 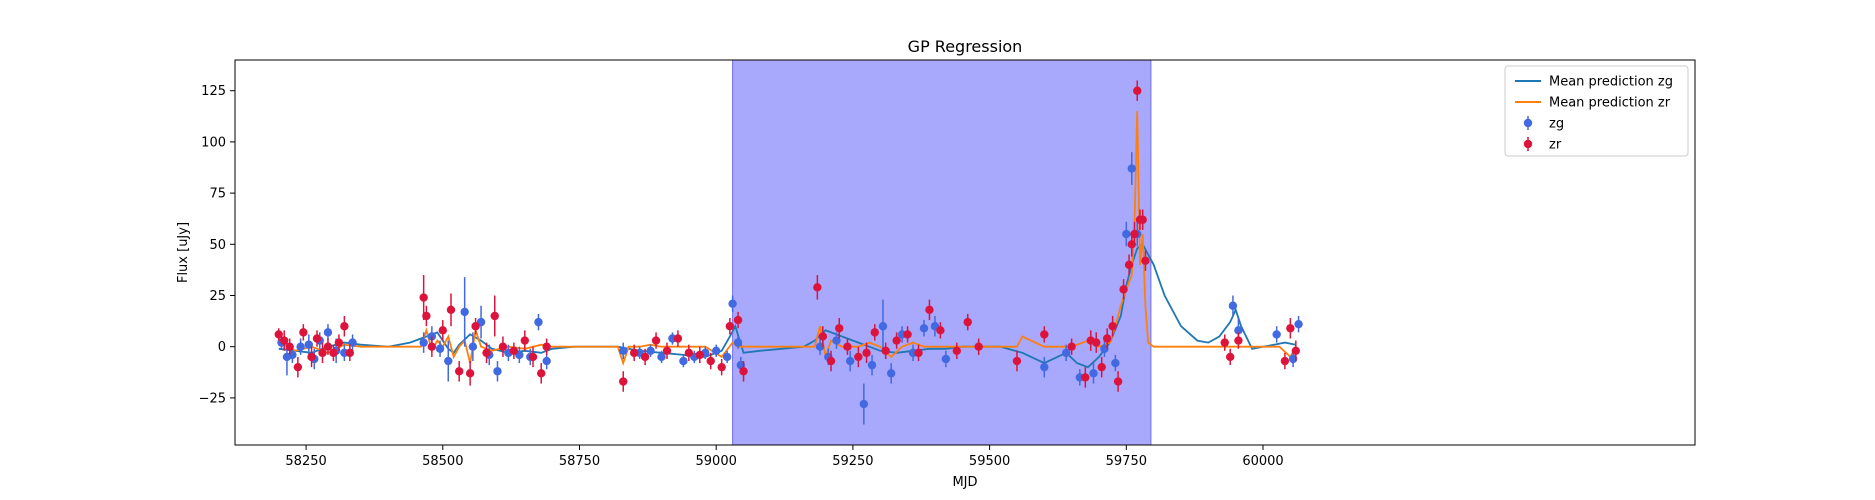 I want to click on legend-entry-1: Mean prediction zr, so click(x=1593, y=103).